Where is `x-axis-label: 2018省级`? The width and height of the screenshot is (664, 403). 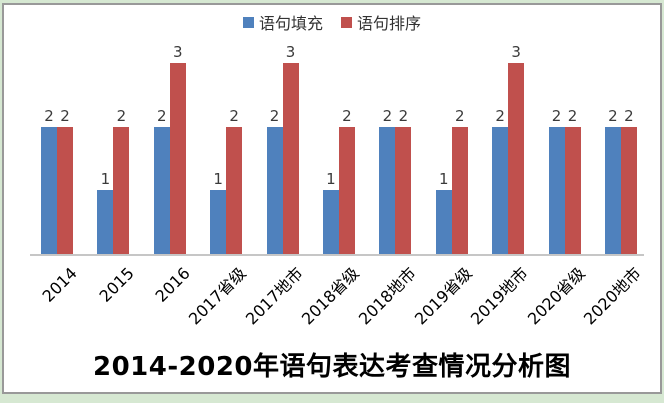
x-axis-label: 2018省级 is located at coordinates (331, 296).